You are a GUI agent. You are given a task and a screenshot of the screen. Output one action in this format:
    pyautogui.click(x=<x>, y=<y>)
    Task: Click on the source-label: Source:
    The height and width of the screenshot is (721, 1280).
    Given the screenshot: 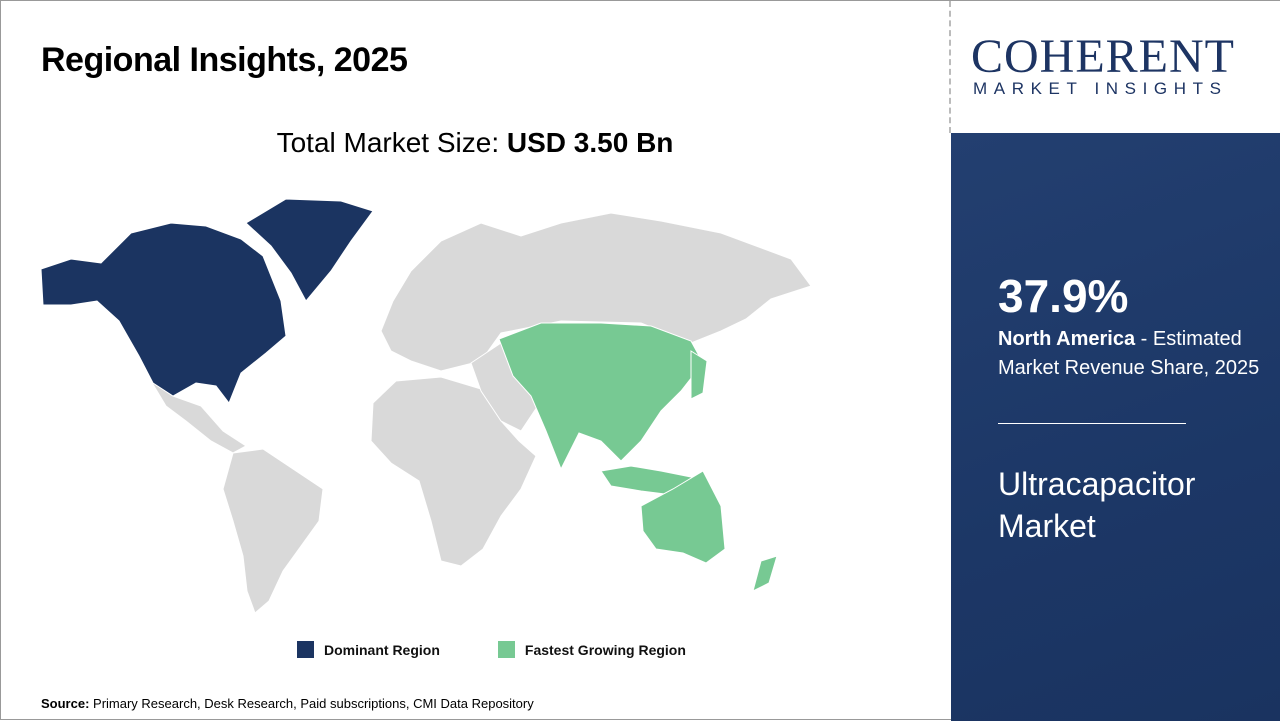 What is the action you would take?
    pyautogui.click(x=65, y=703)
    